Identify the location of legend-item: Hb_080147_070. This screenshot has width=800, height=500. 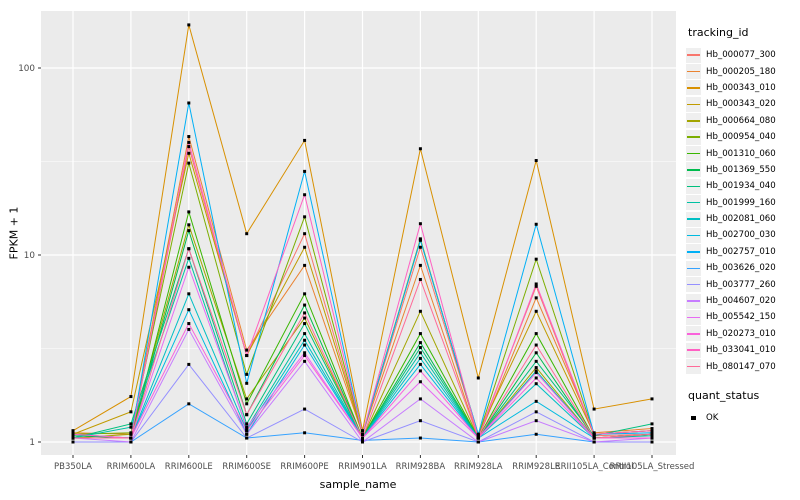
(743, 366).